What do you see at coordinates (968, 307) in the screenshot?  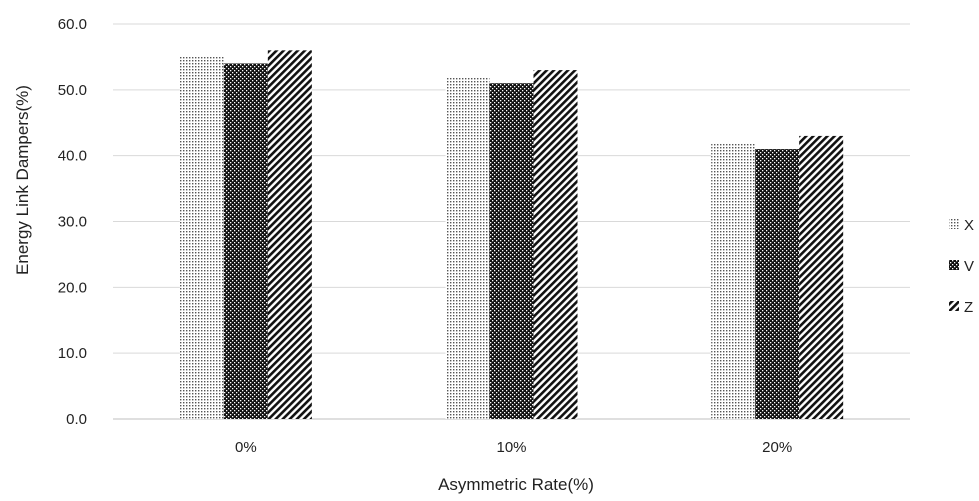 I see `legend-label: Z` at bounding box center [968, 307].